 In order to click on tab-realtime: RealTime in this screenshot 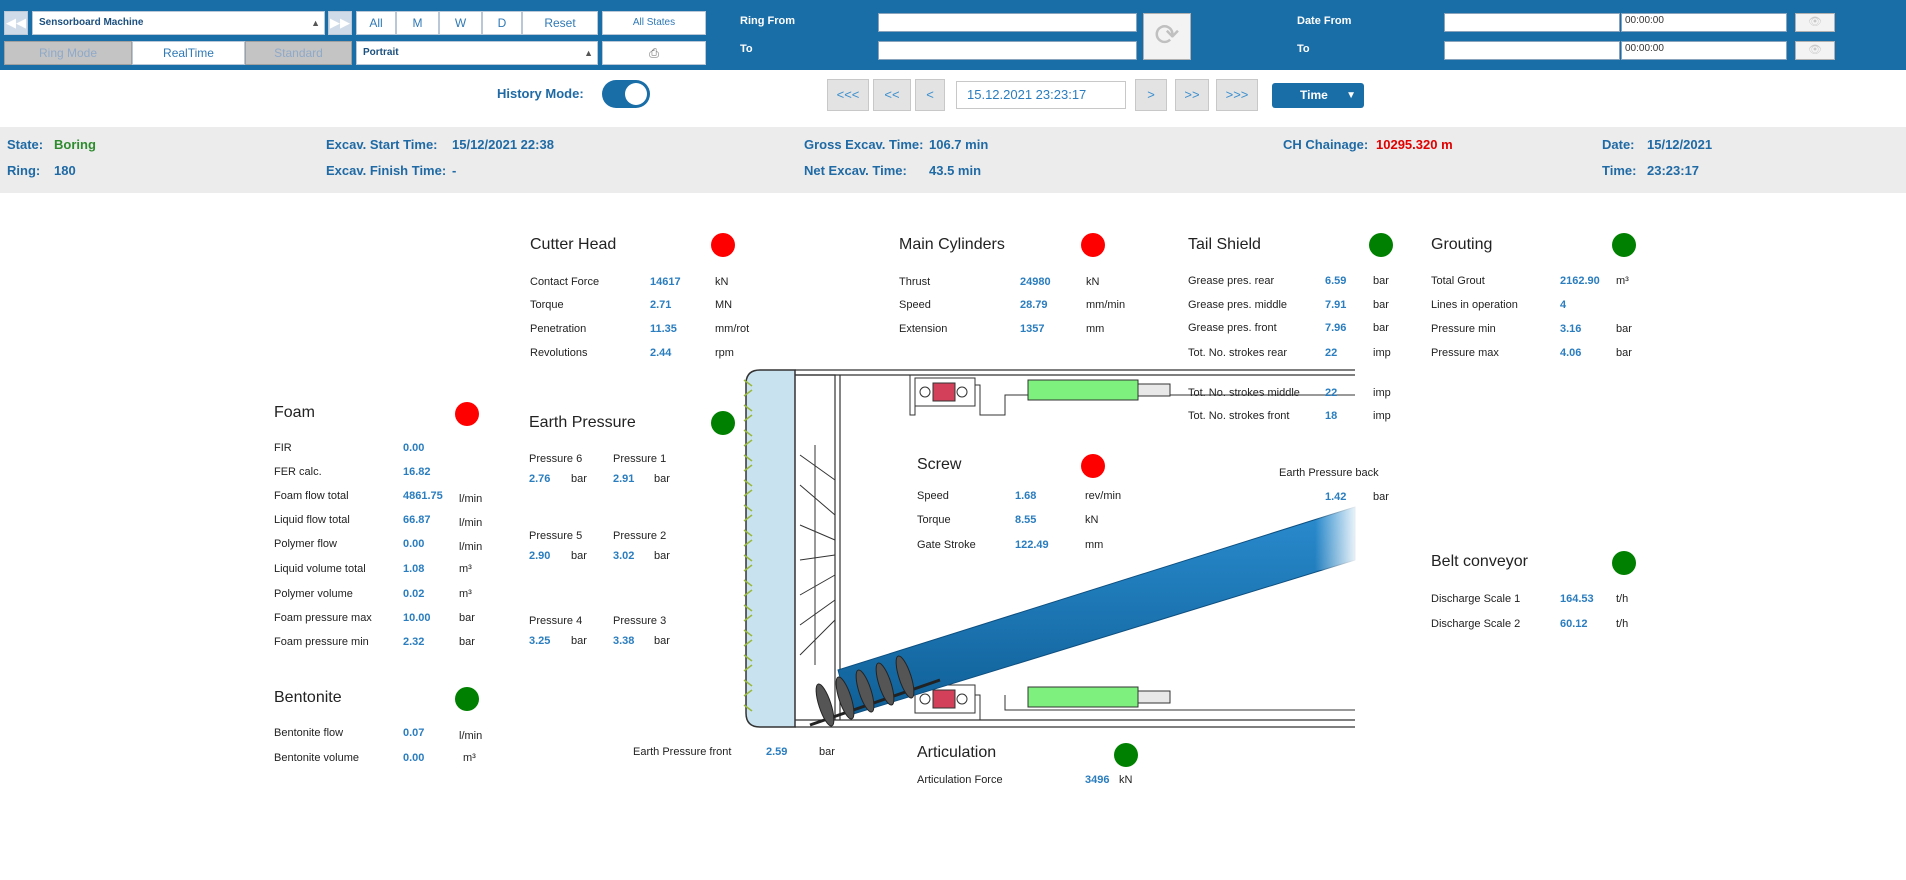, I will do `click(188, 53)`.